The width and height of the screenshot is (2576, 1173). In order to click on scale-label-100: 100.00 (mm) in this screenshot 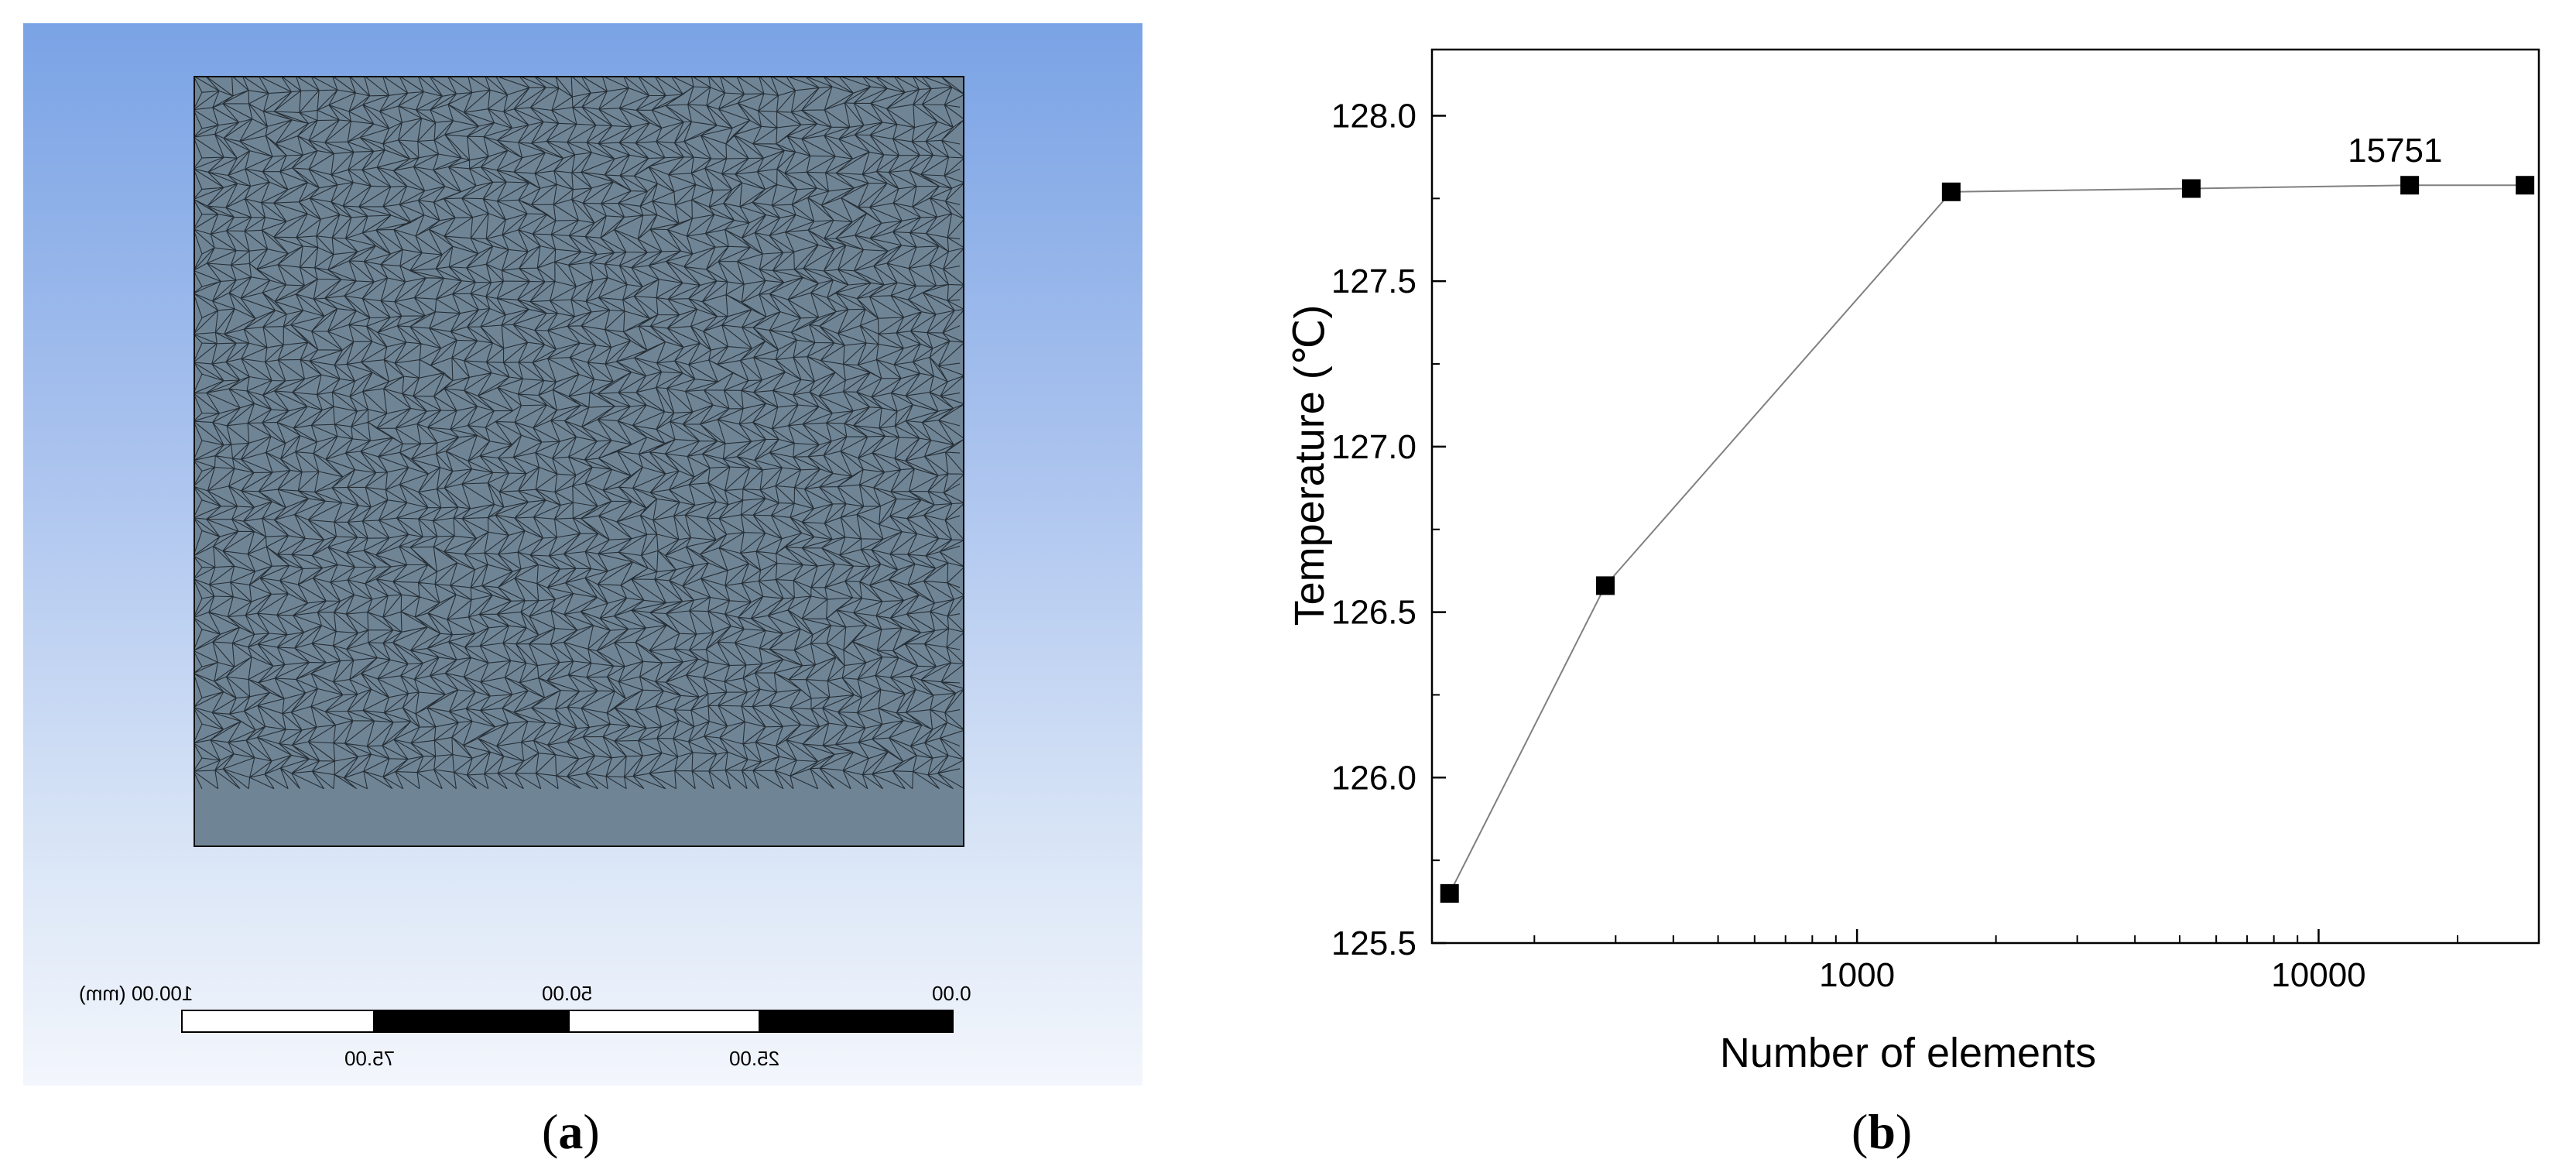, I will do `click(136, 993)`.